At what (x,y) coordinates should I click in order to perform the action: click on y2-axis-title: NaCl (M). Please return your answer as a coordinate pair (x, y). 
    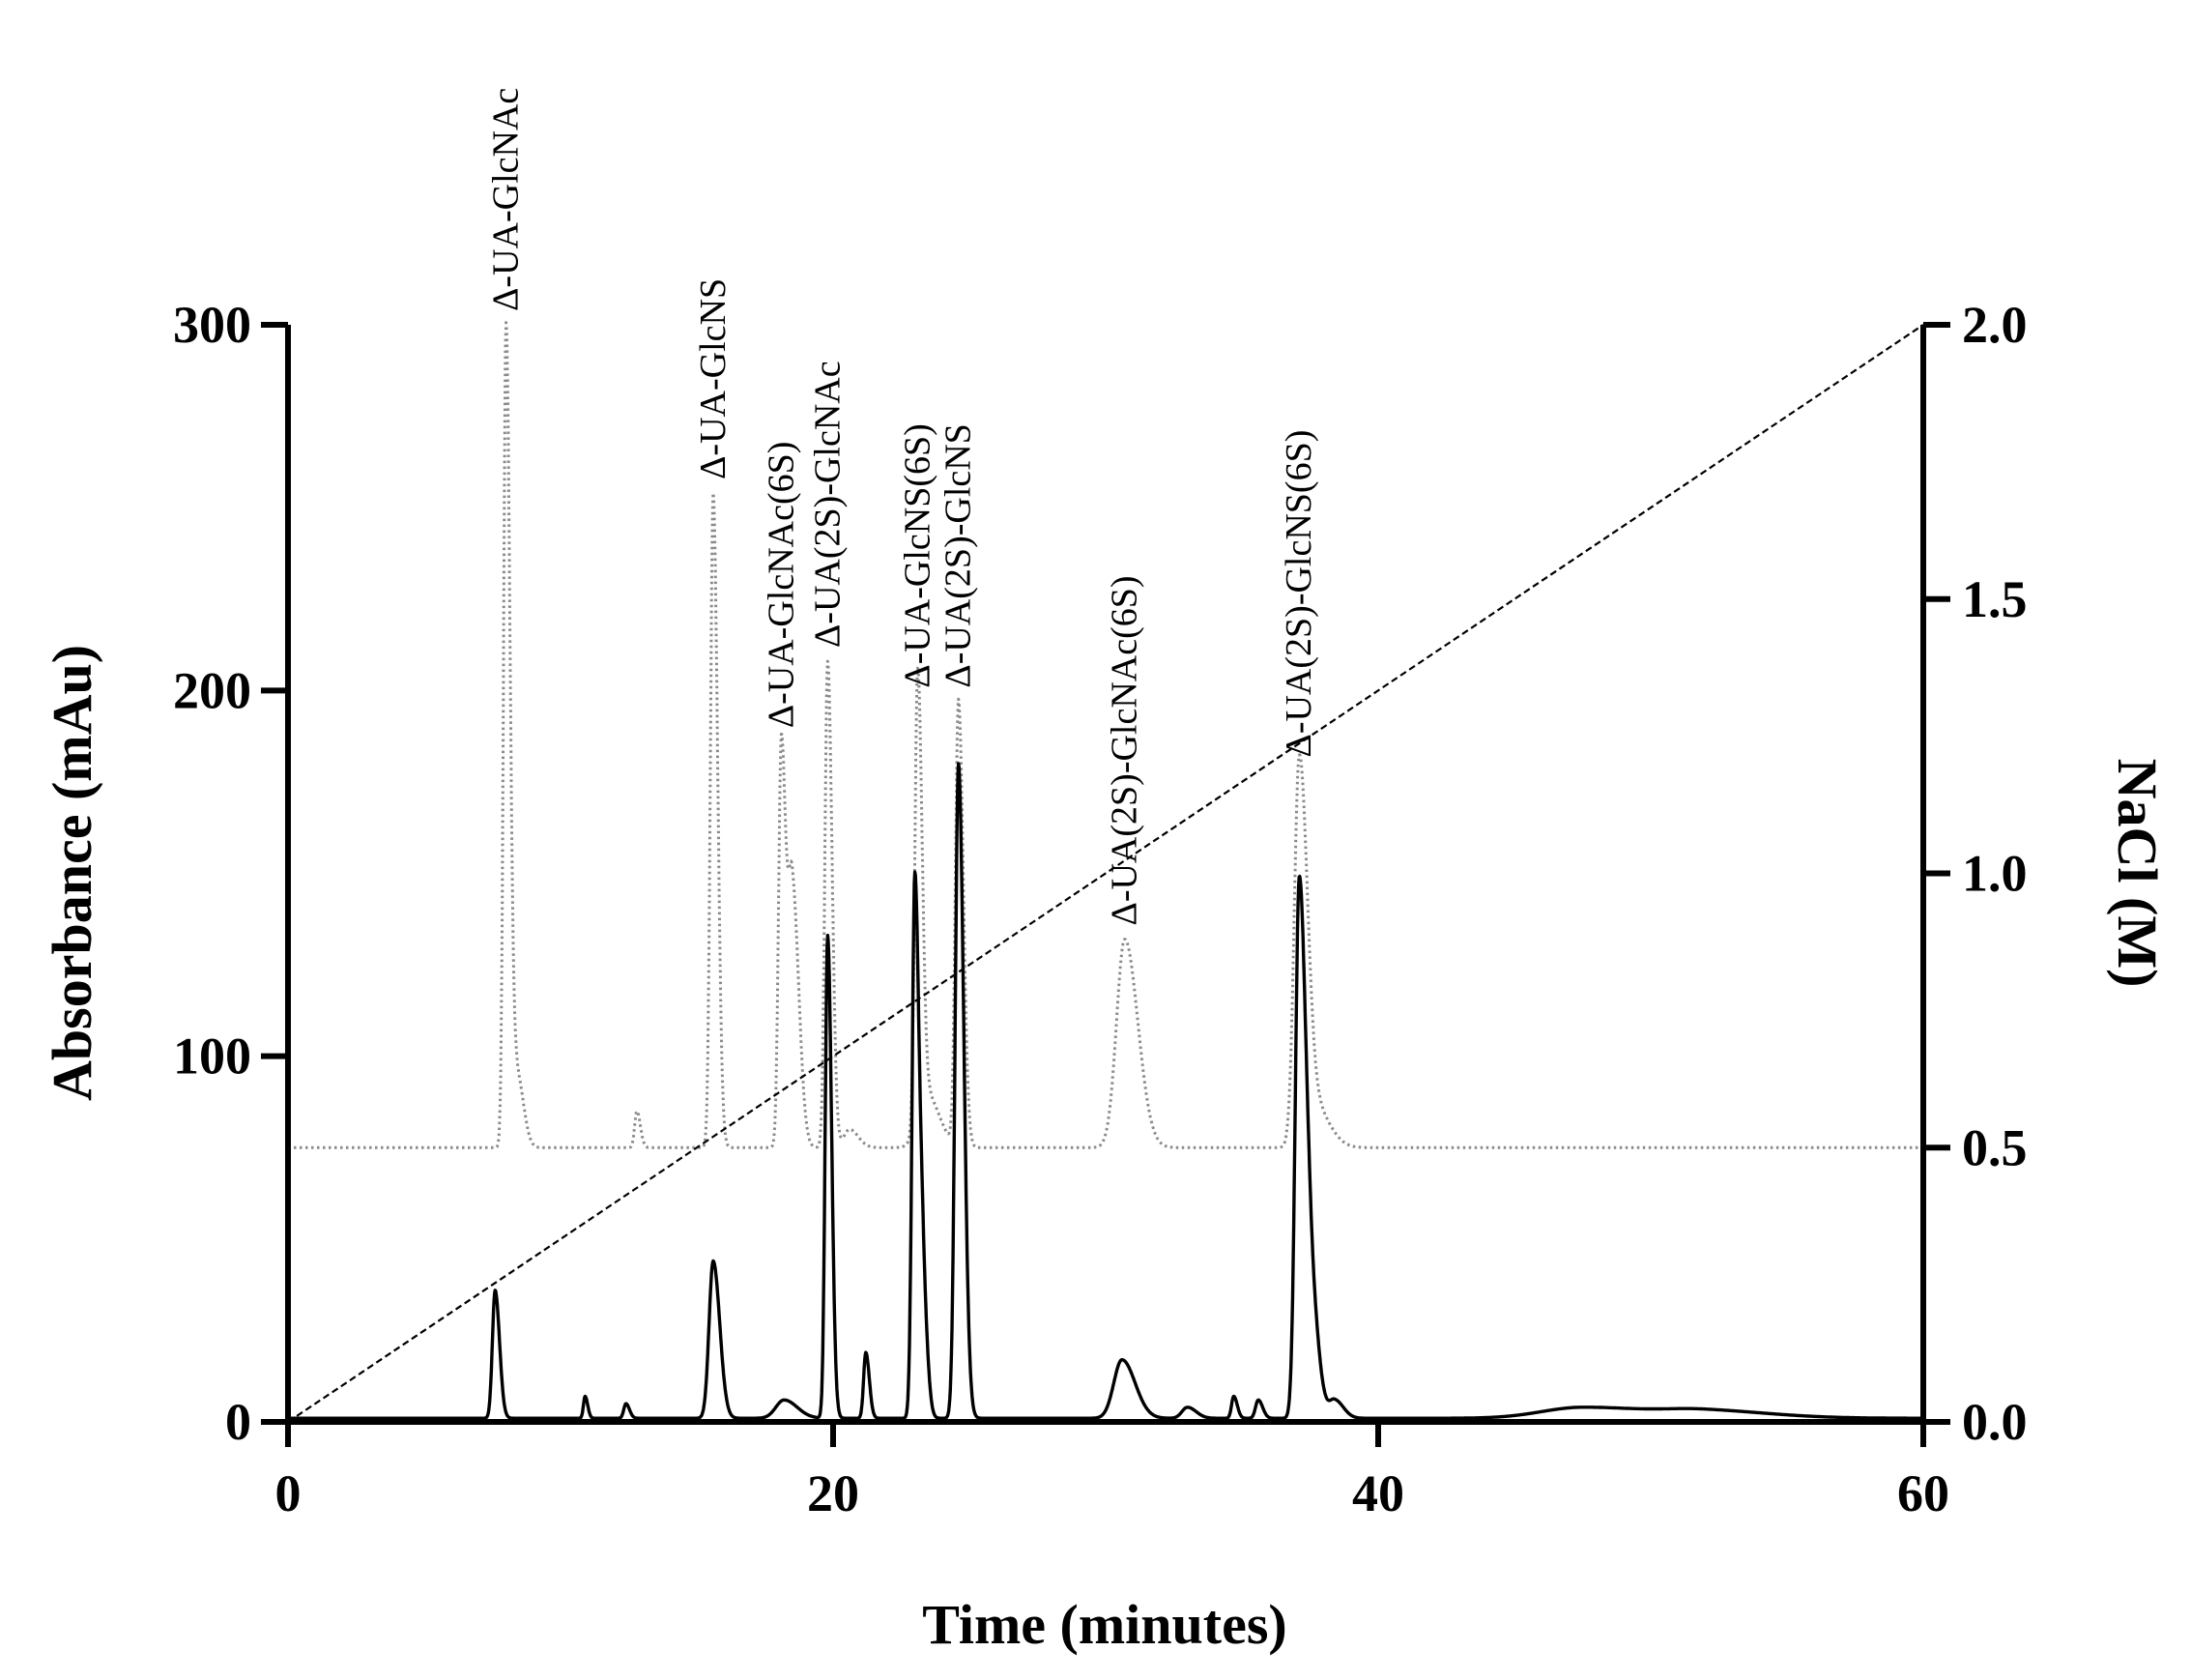
    Looking at the image, I should click on (2138, 874).